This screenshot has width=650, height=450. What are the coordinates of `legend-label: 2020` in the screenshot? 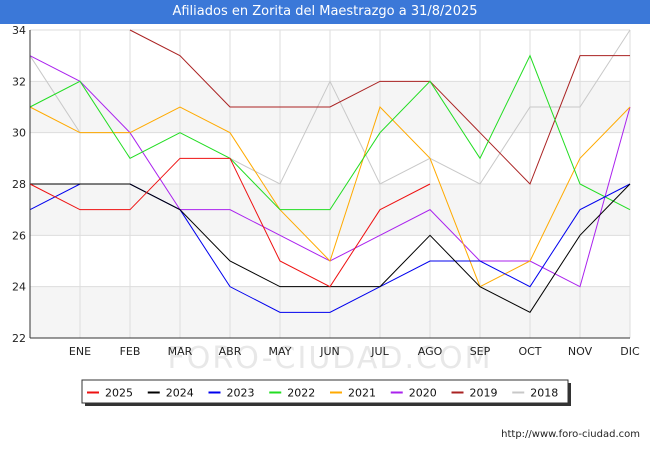 It's located at (423, 393).